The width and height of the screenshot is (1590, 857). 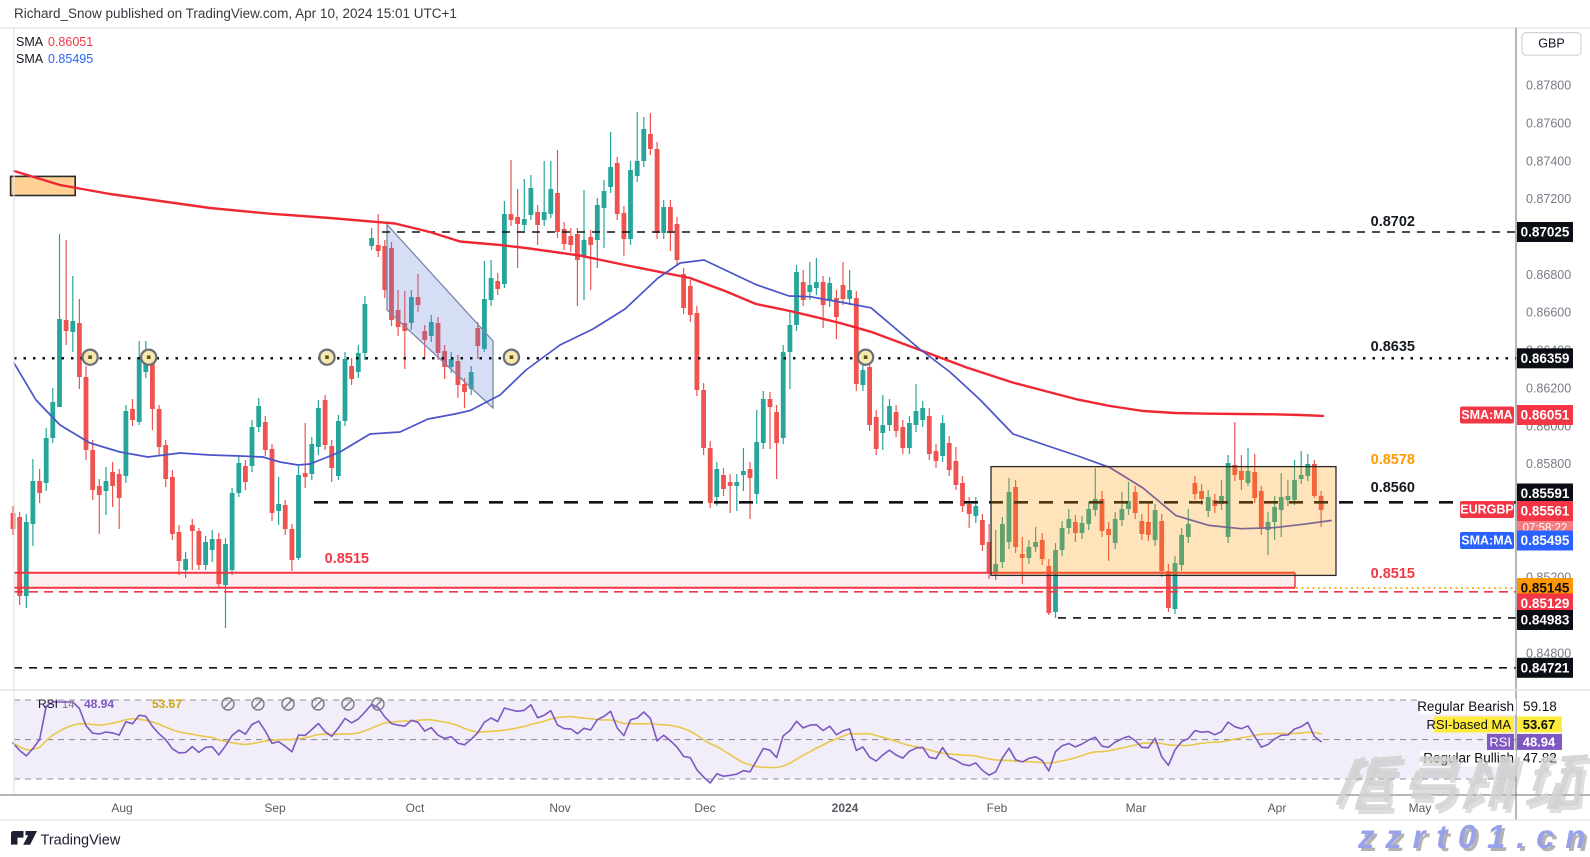 What do you see at coordinates (68, 705) in the screenshot?
I see `svg-text: 14` at bounding box center [68, 705].